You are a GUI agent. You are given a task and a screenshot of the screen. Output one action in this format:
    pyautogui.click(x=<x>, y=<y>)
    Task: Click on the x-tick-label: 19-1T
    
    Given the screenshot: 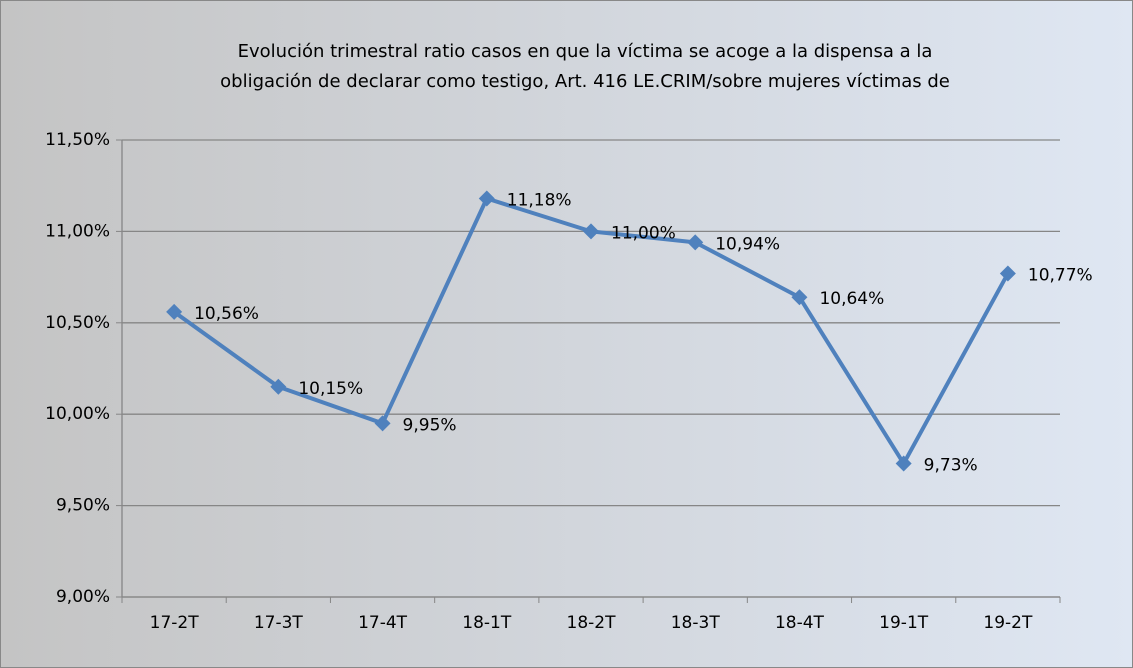 What is the action you would take?
    pyautogui.click(x=904, y=623)
    